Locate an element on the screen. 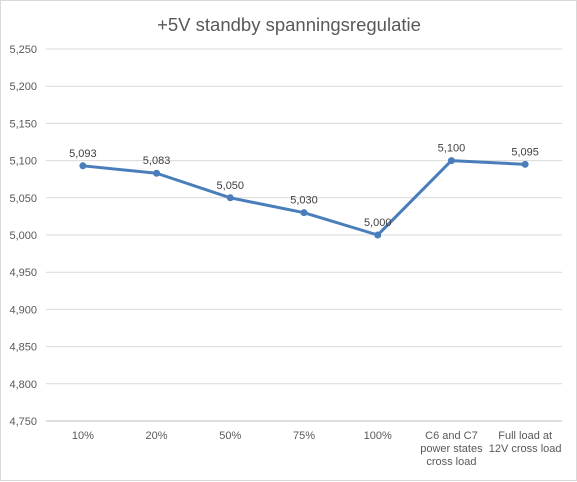  data-label: 5,000 is located at coordinates (378, 223).